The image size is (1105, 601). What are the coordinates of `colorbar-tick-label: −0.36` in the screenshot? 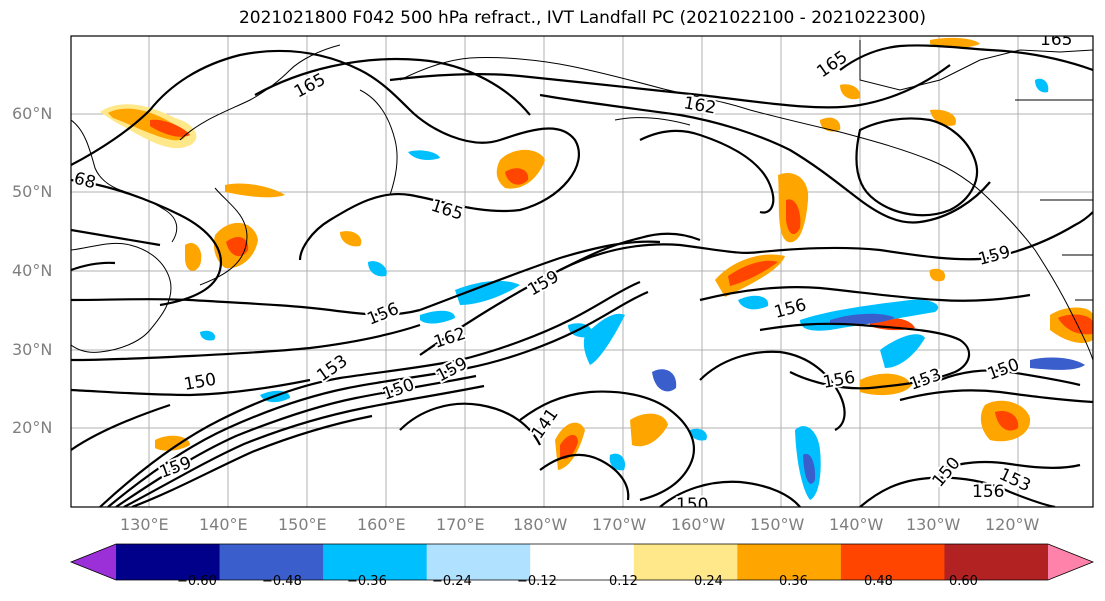 It's located at (367, 581).